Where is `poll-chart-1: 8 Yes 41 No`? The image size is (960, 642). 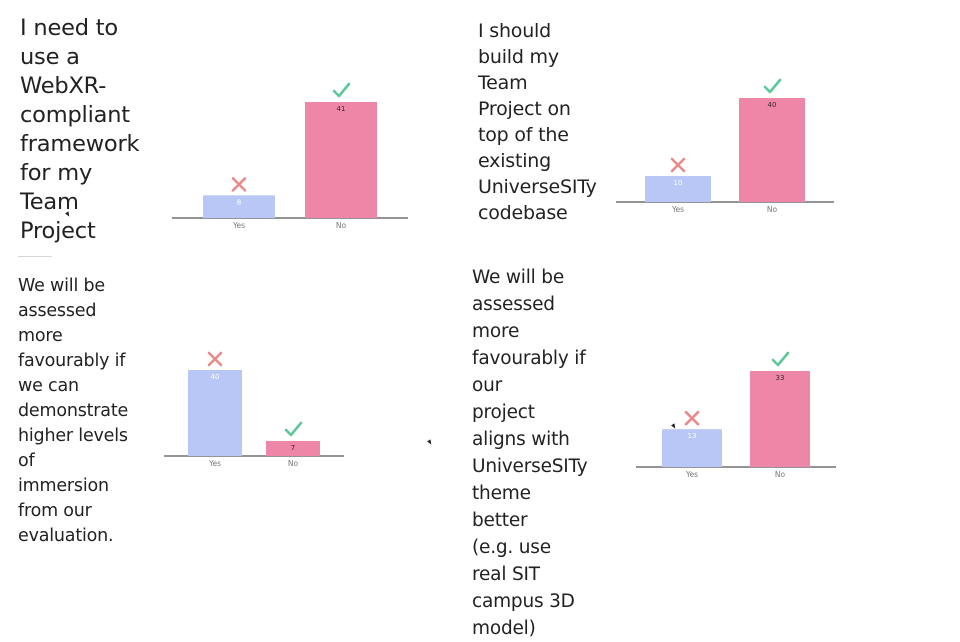
poll-chart-1: 8 Yes 41 No is located at coordinates (290, 156).